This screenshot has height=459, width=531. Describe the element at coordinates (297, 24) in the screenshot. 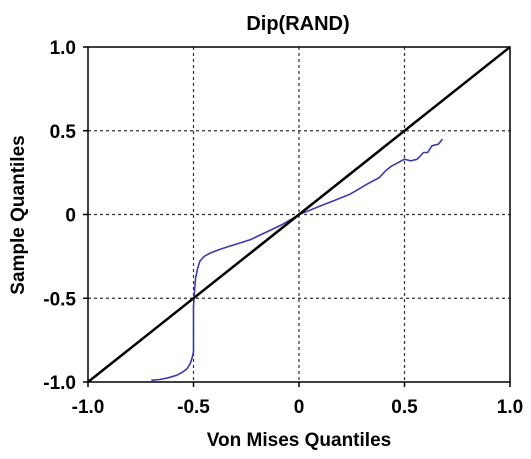

I see `chart-title: Dip(RAND)` at that location.